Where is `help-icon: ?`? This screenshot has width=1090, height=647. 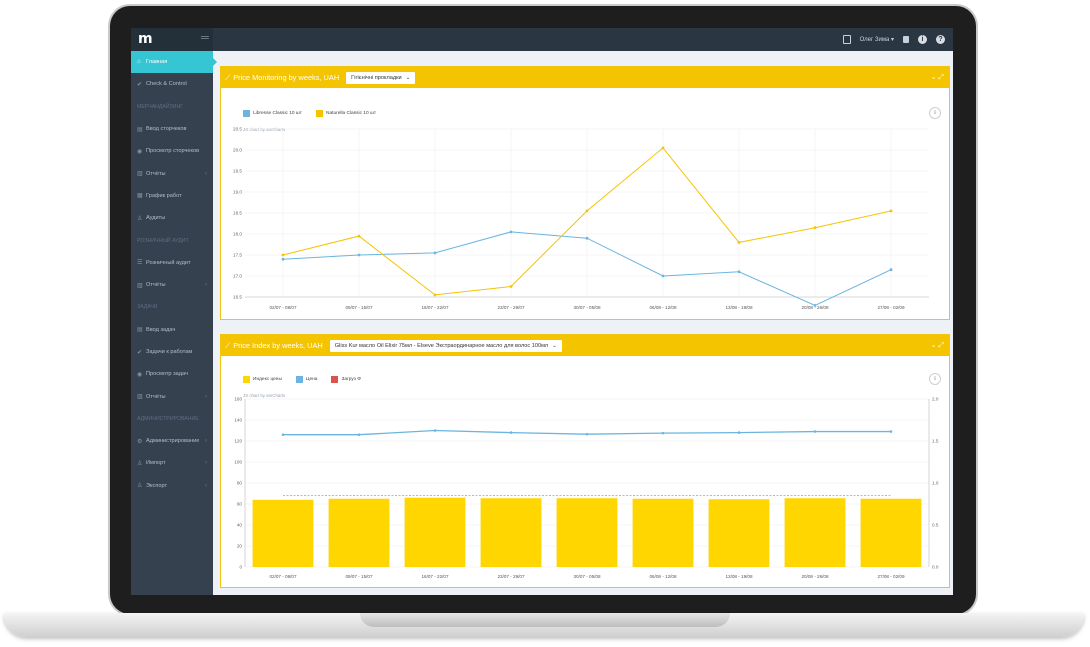
help-icon: ? is located at coordinates (940, 39).